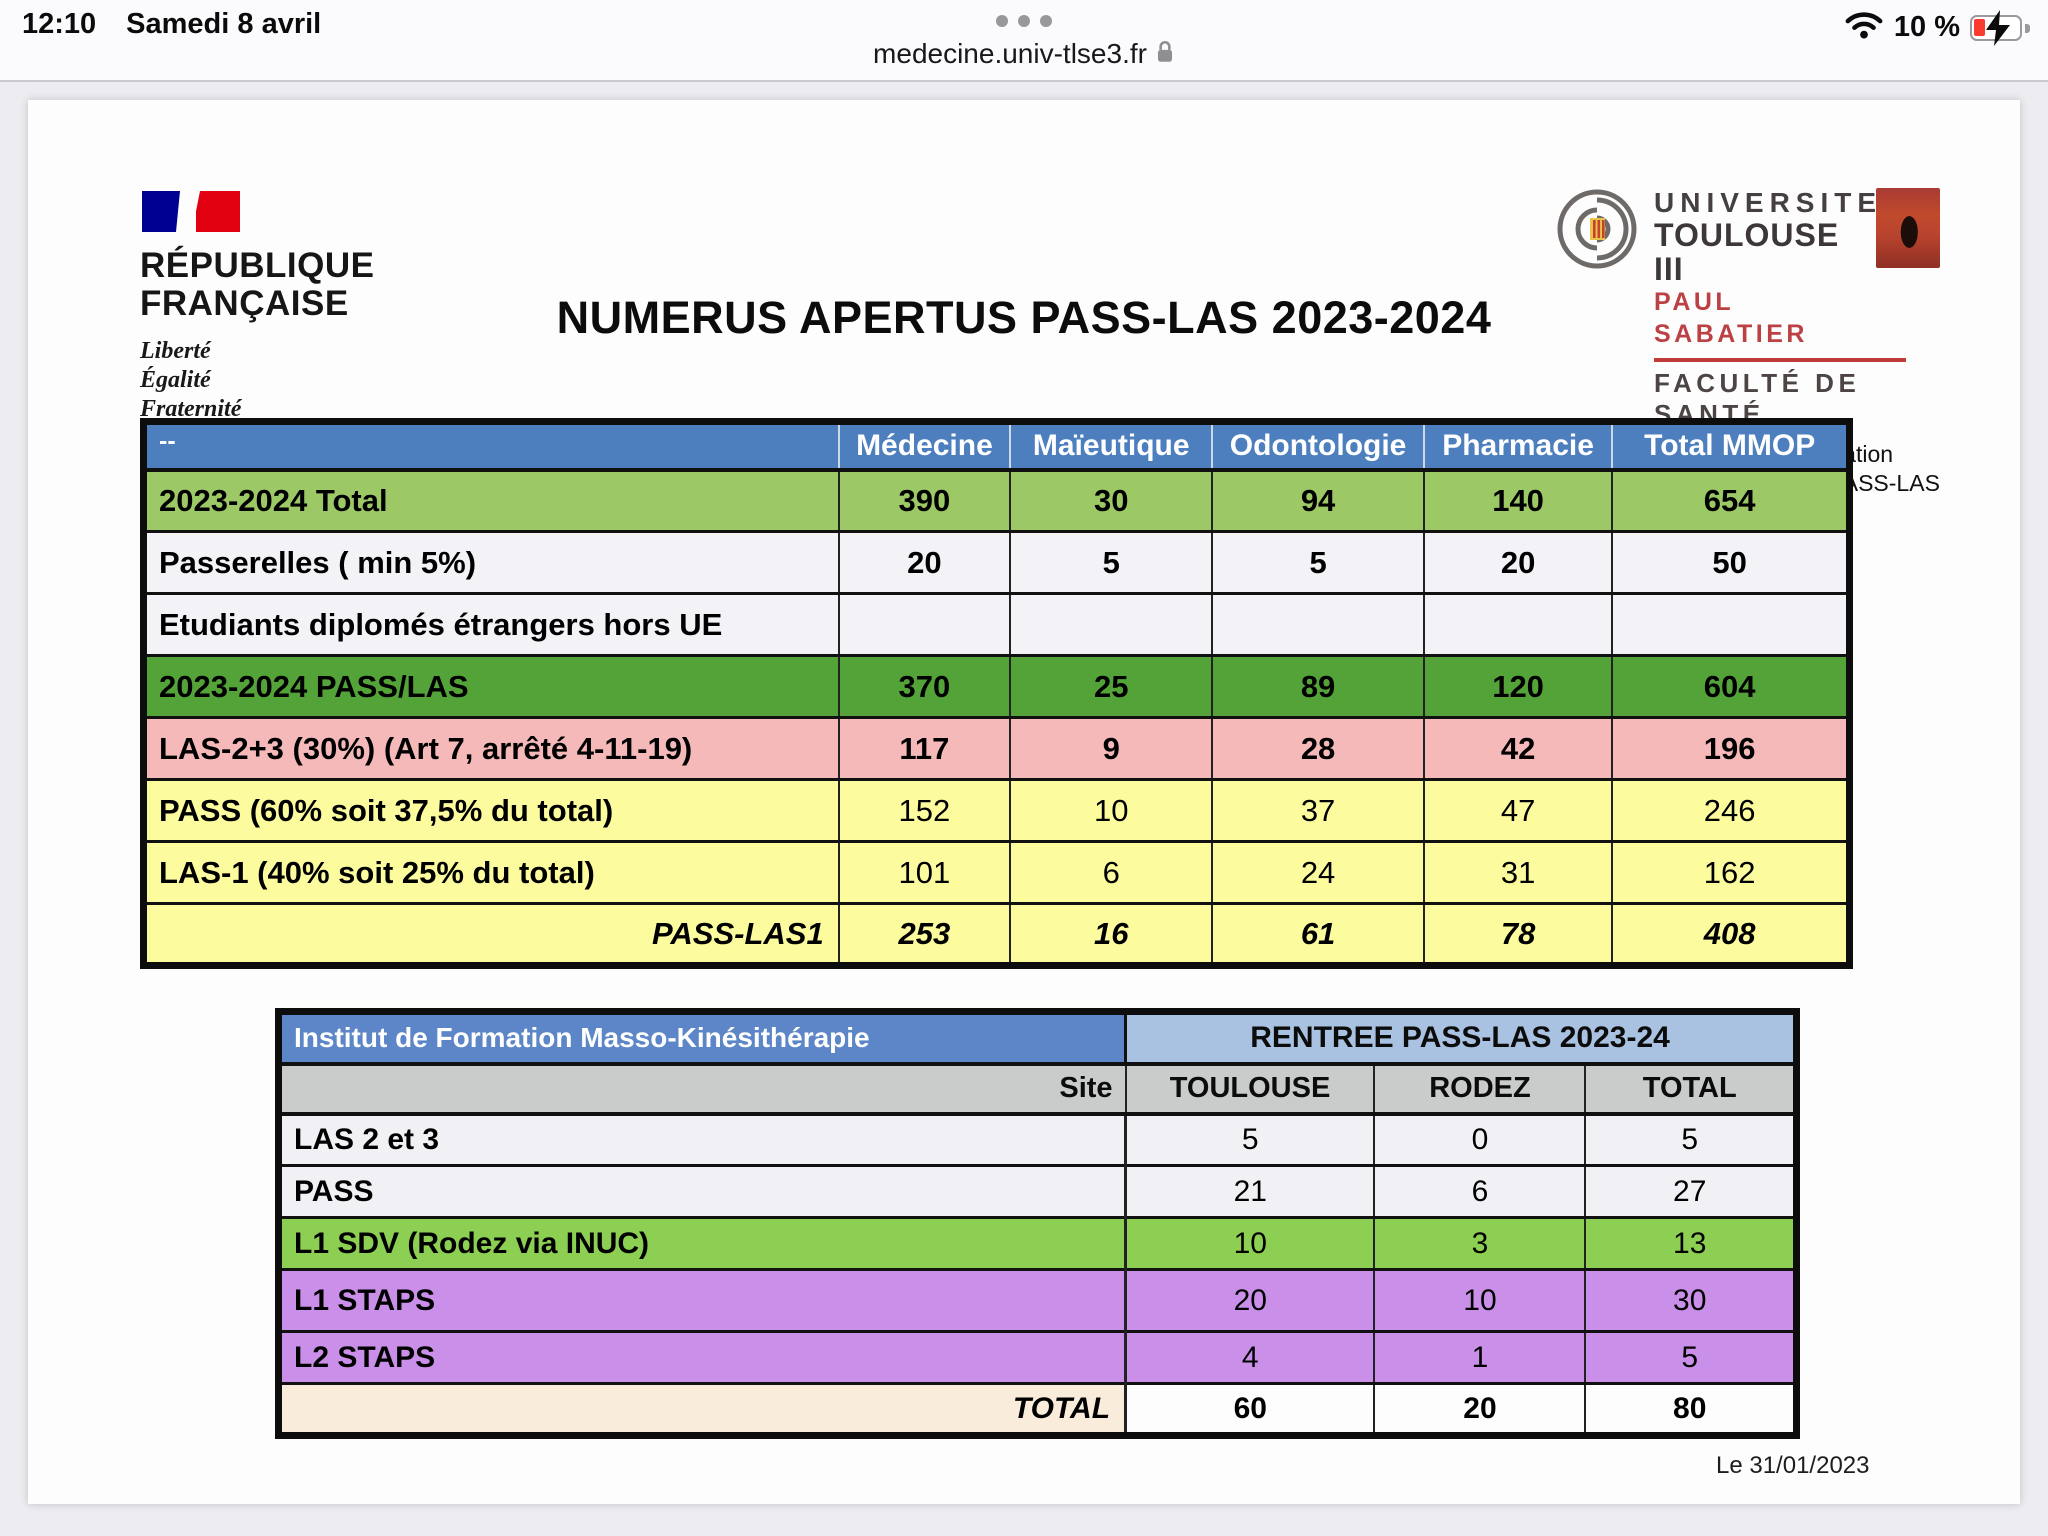 Image resolution: width=2048 pixels, height=1536 pixels. What do you see at coordinates (1024, 317) in the screenshot?
I see `document-title: NUMERUS APERTUS PASS-LAS 2023-2024` at bounding box center [1024, 317].